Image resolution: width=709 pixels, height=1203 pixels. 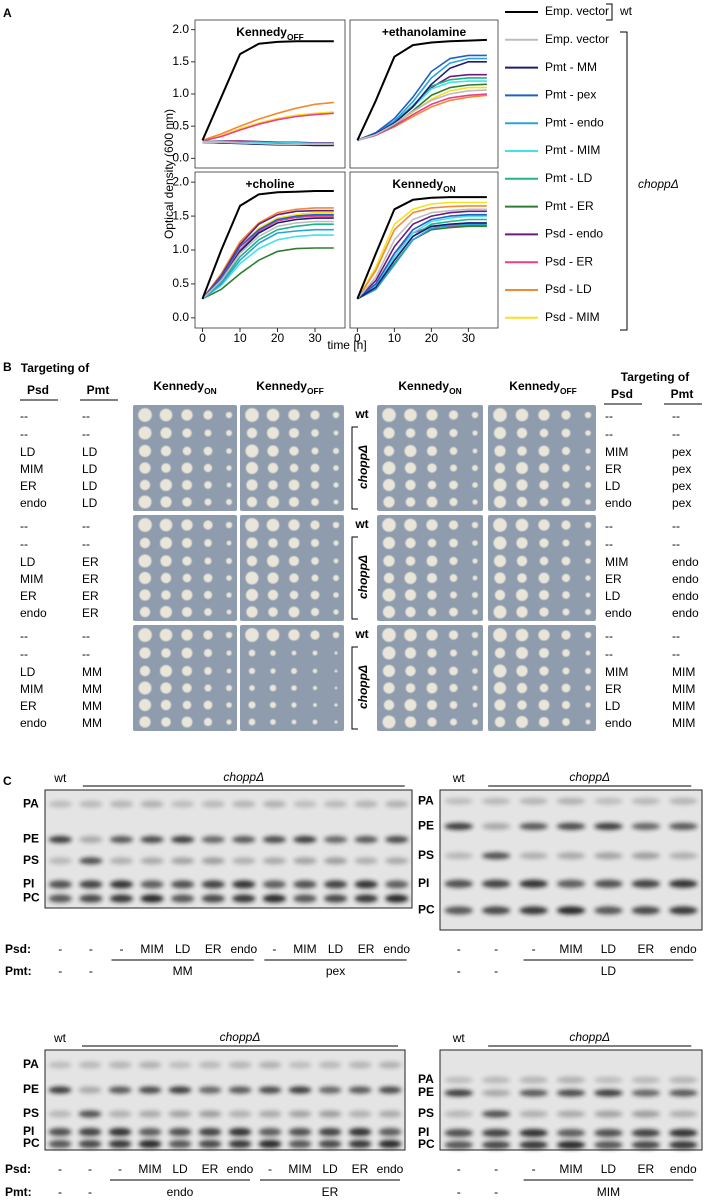 I want to click on legend-label: Pmt - endo, so click(x=574, y=122).